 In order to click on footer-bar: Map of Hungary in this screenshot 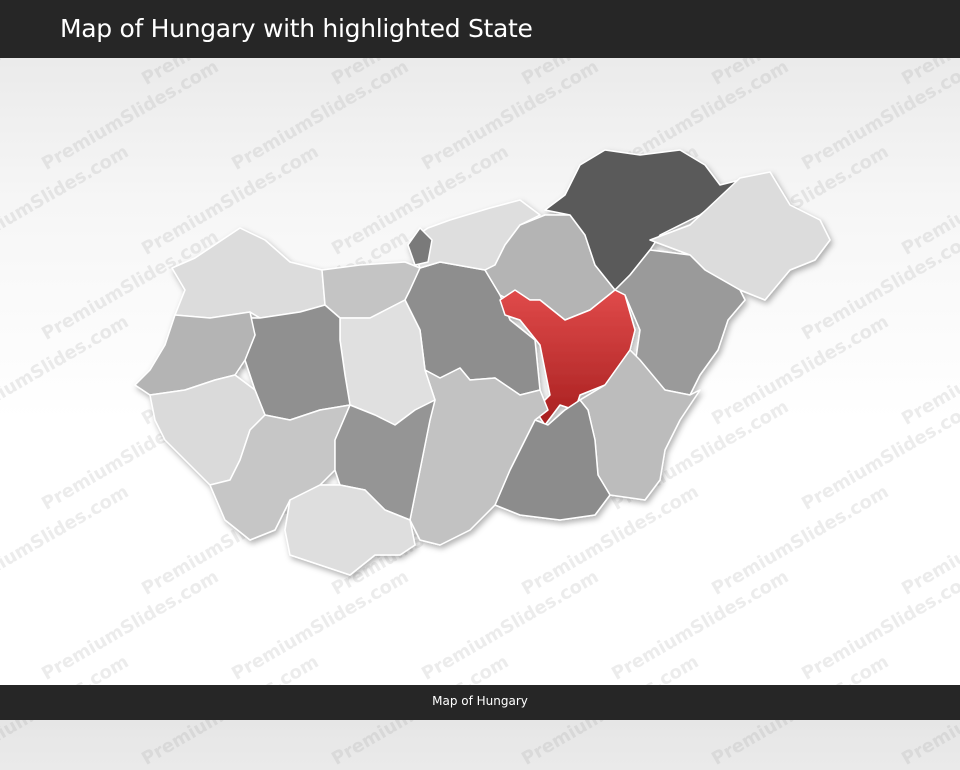, I will do `click(480, 702)`.